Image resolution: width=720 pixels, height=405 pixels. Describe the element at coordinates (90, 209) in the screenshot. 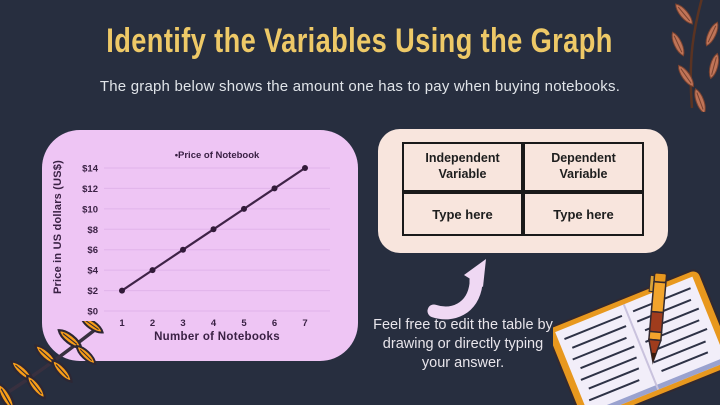

I see `svg-text: $10` at that location.